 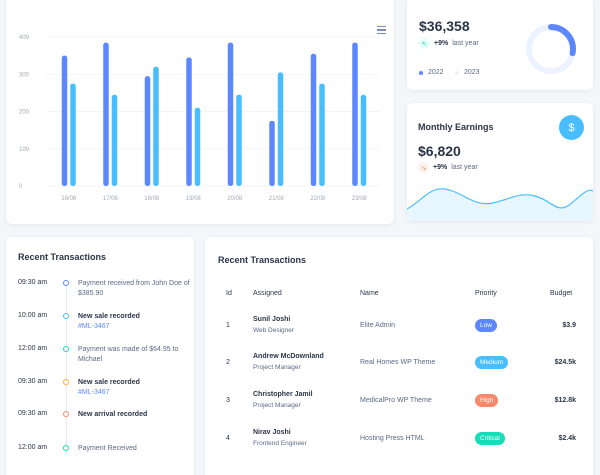 What do you see at coordinates (235, 199) in the screenshot?
I see `x-tick-label: 20/08` at bounding box center [235, 199].